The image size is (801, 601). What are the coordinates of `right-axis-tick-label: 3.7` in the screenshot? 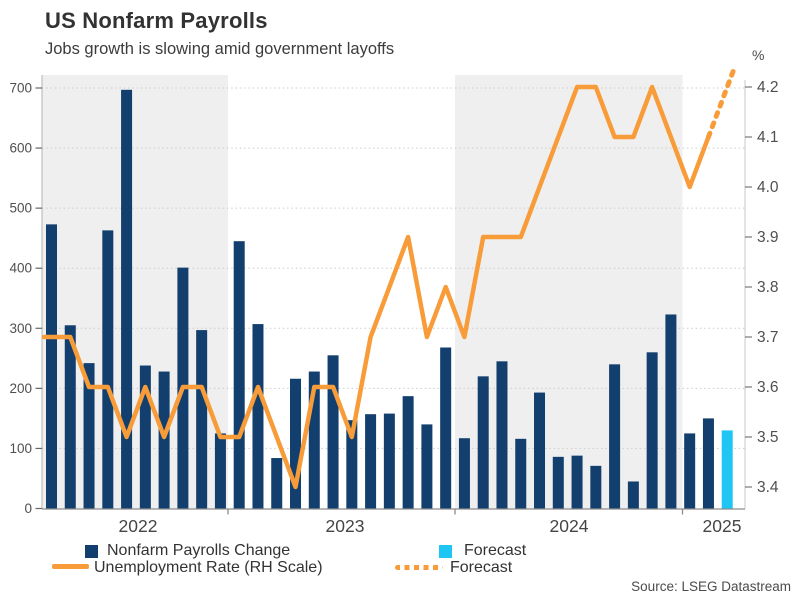 It's located at (768, 337).